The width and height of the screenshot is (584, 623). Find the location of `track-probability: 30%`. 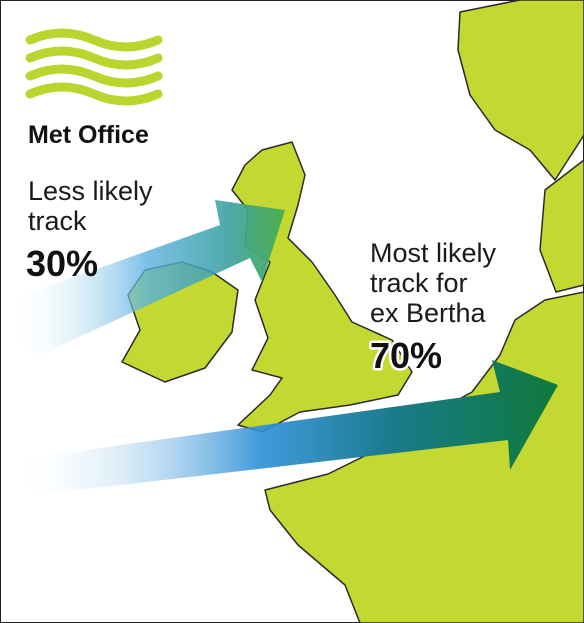

track-probability: 30% is located at coordinates (62, 263).